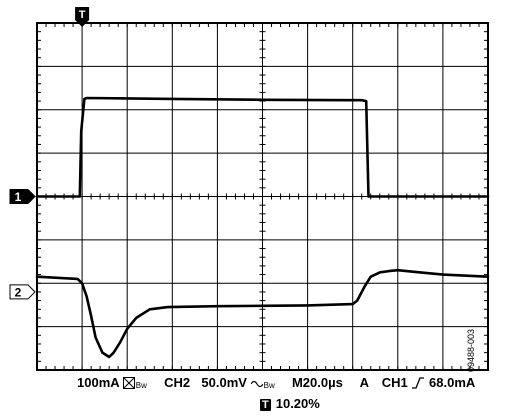 The height and width of the screenshot is (419, 515). I want to click on trigger-marker-shape, so click(82, 17).